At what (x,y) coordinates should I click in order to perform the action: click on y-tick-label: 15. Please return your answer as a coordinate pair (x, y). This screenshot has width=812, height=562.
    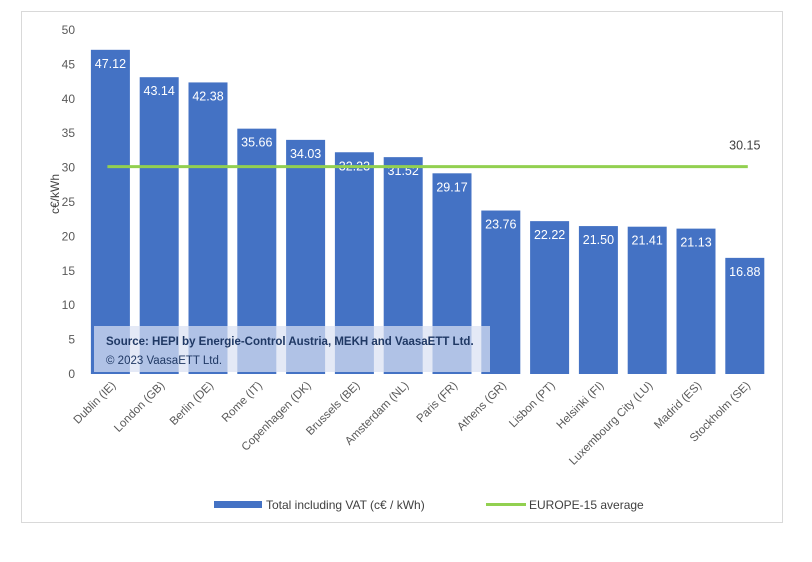
    Looking at the image, I should click on (69, 271).